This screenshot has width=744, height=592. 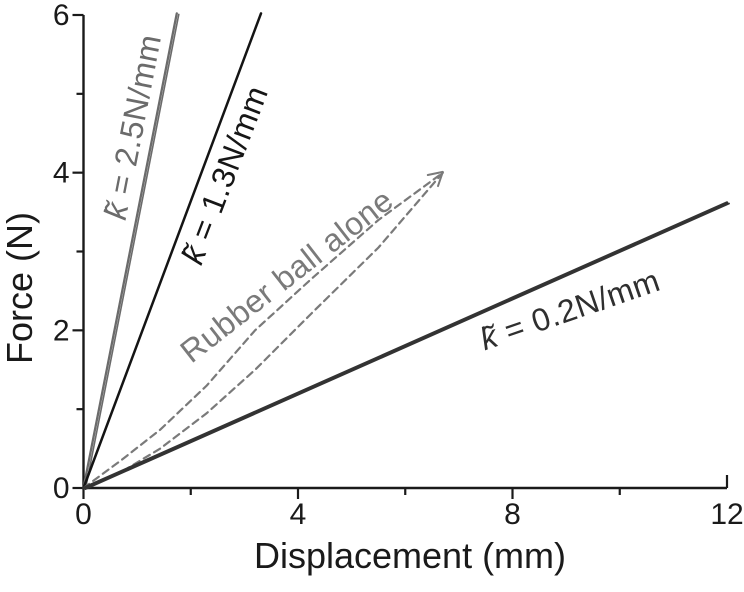 What do you see at coordinates (512, 514) in the screenshot?
I see `x-tick-label: 8` at bounding box center [512, 514].